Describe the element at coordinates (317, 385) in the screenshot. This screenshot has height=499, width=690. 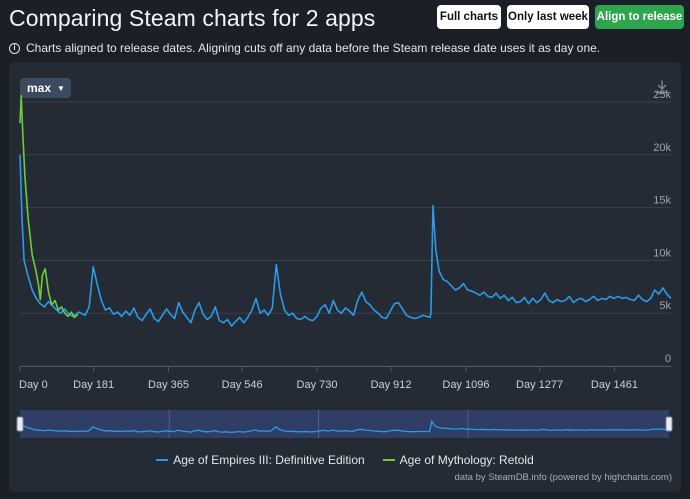
I see `x-tick-label: Day 730` at that location.